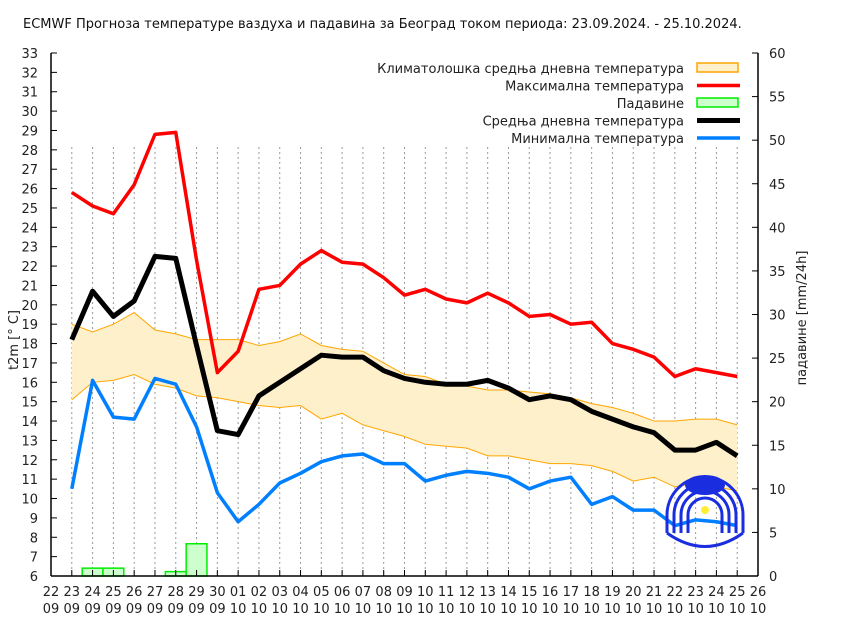  What do you see at coordinates (597, 139) in the screenshot?
I see `legend-label: Минимална температура` at bounding box center [597, 139].